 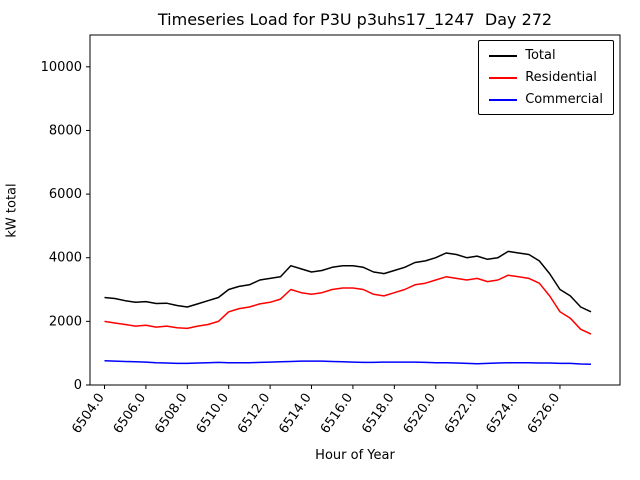 What do you see at coordinates (65, 321) in the screenshot?
I see `y-tick-label: 2000` at bounding box center [65, 321].